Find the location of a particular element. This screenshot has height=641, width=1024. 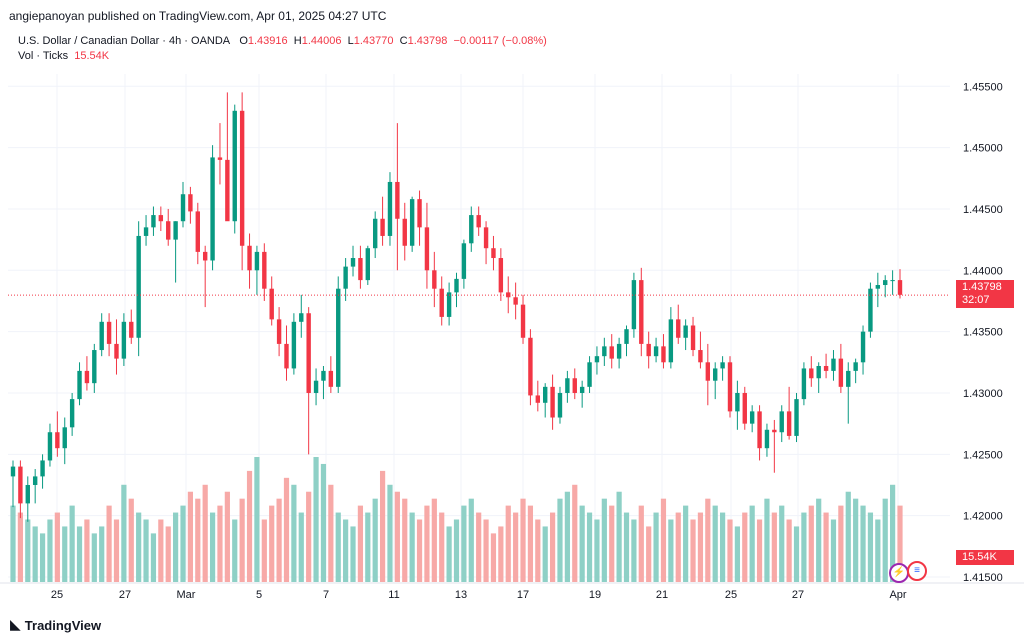

low-value: 1.43770 is located at coordinates (373, 41).